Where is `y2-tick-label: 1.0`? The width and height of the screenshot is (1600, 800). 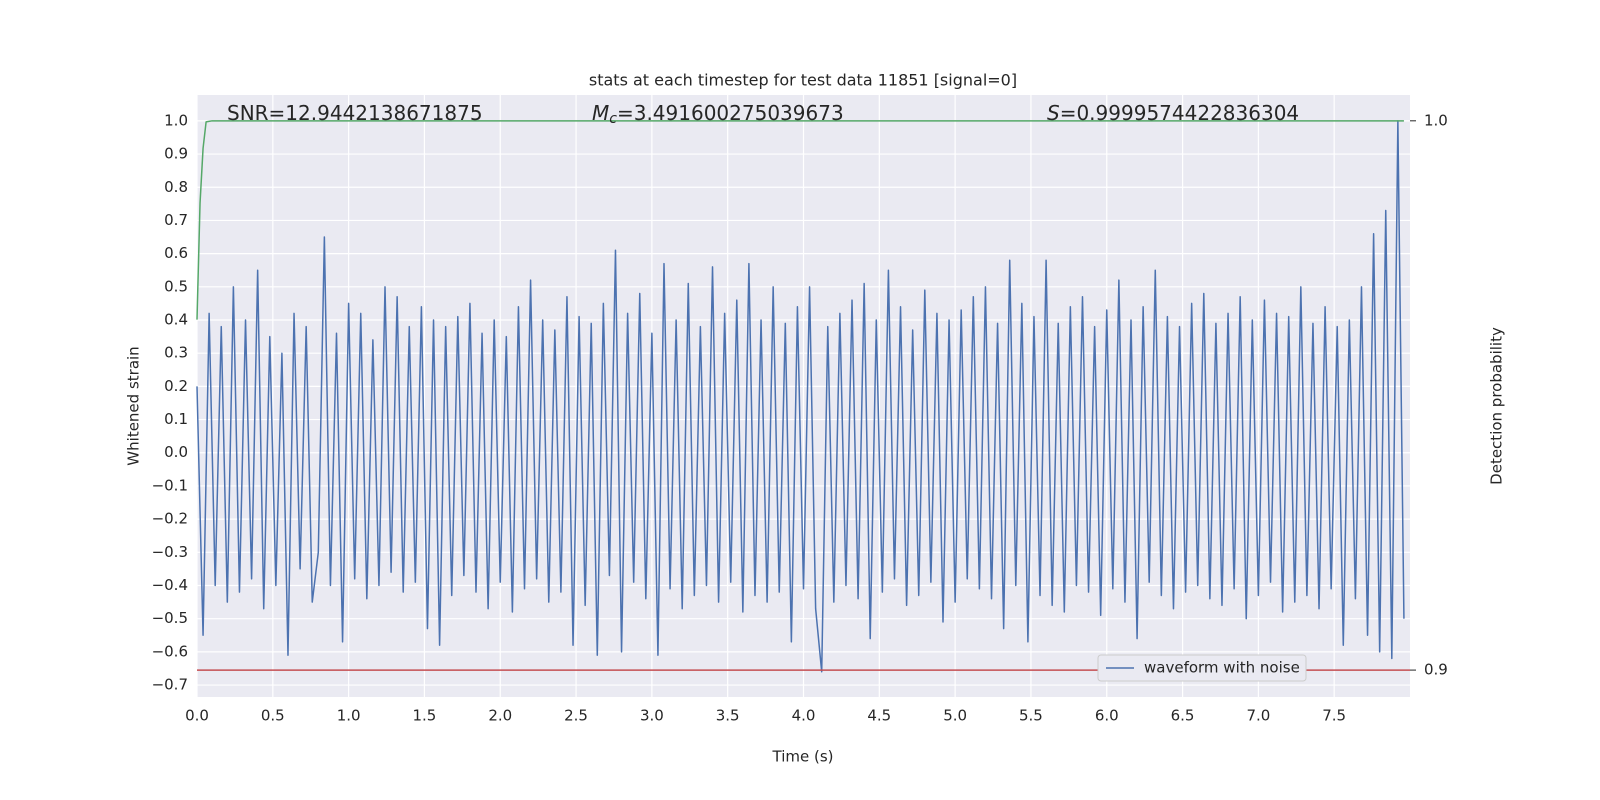
y2-tick-label: 1.0 is located at coordinates (1436, 120).